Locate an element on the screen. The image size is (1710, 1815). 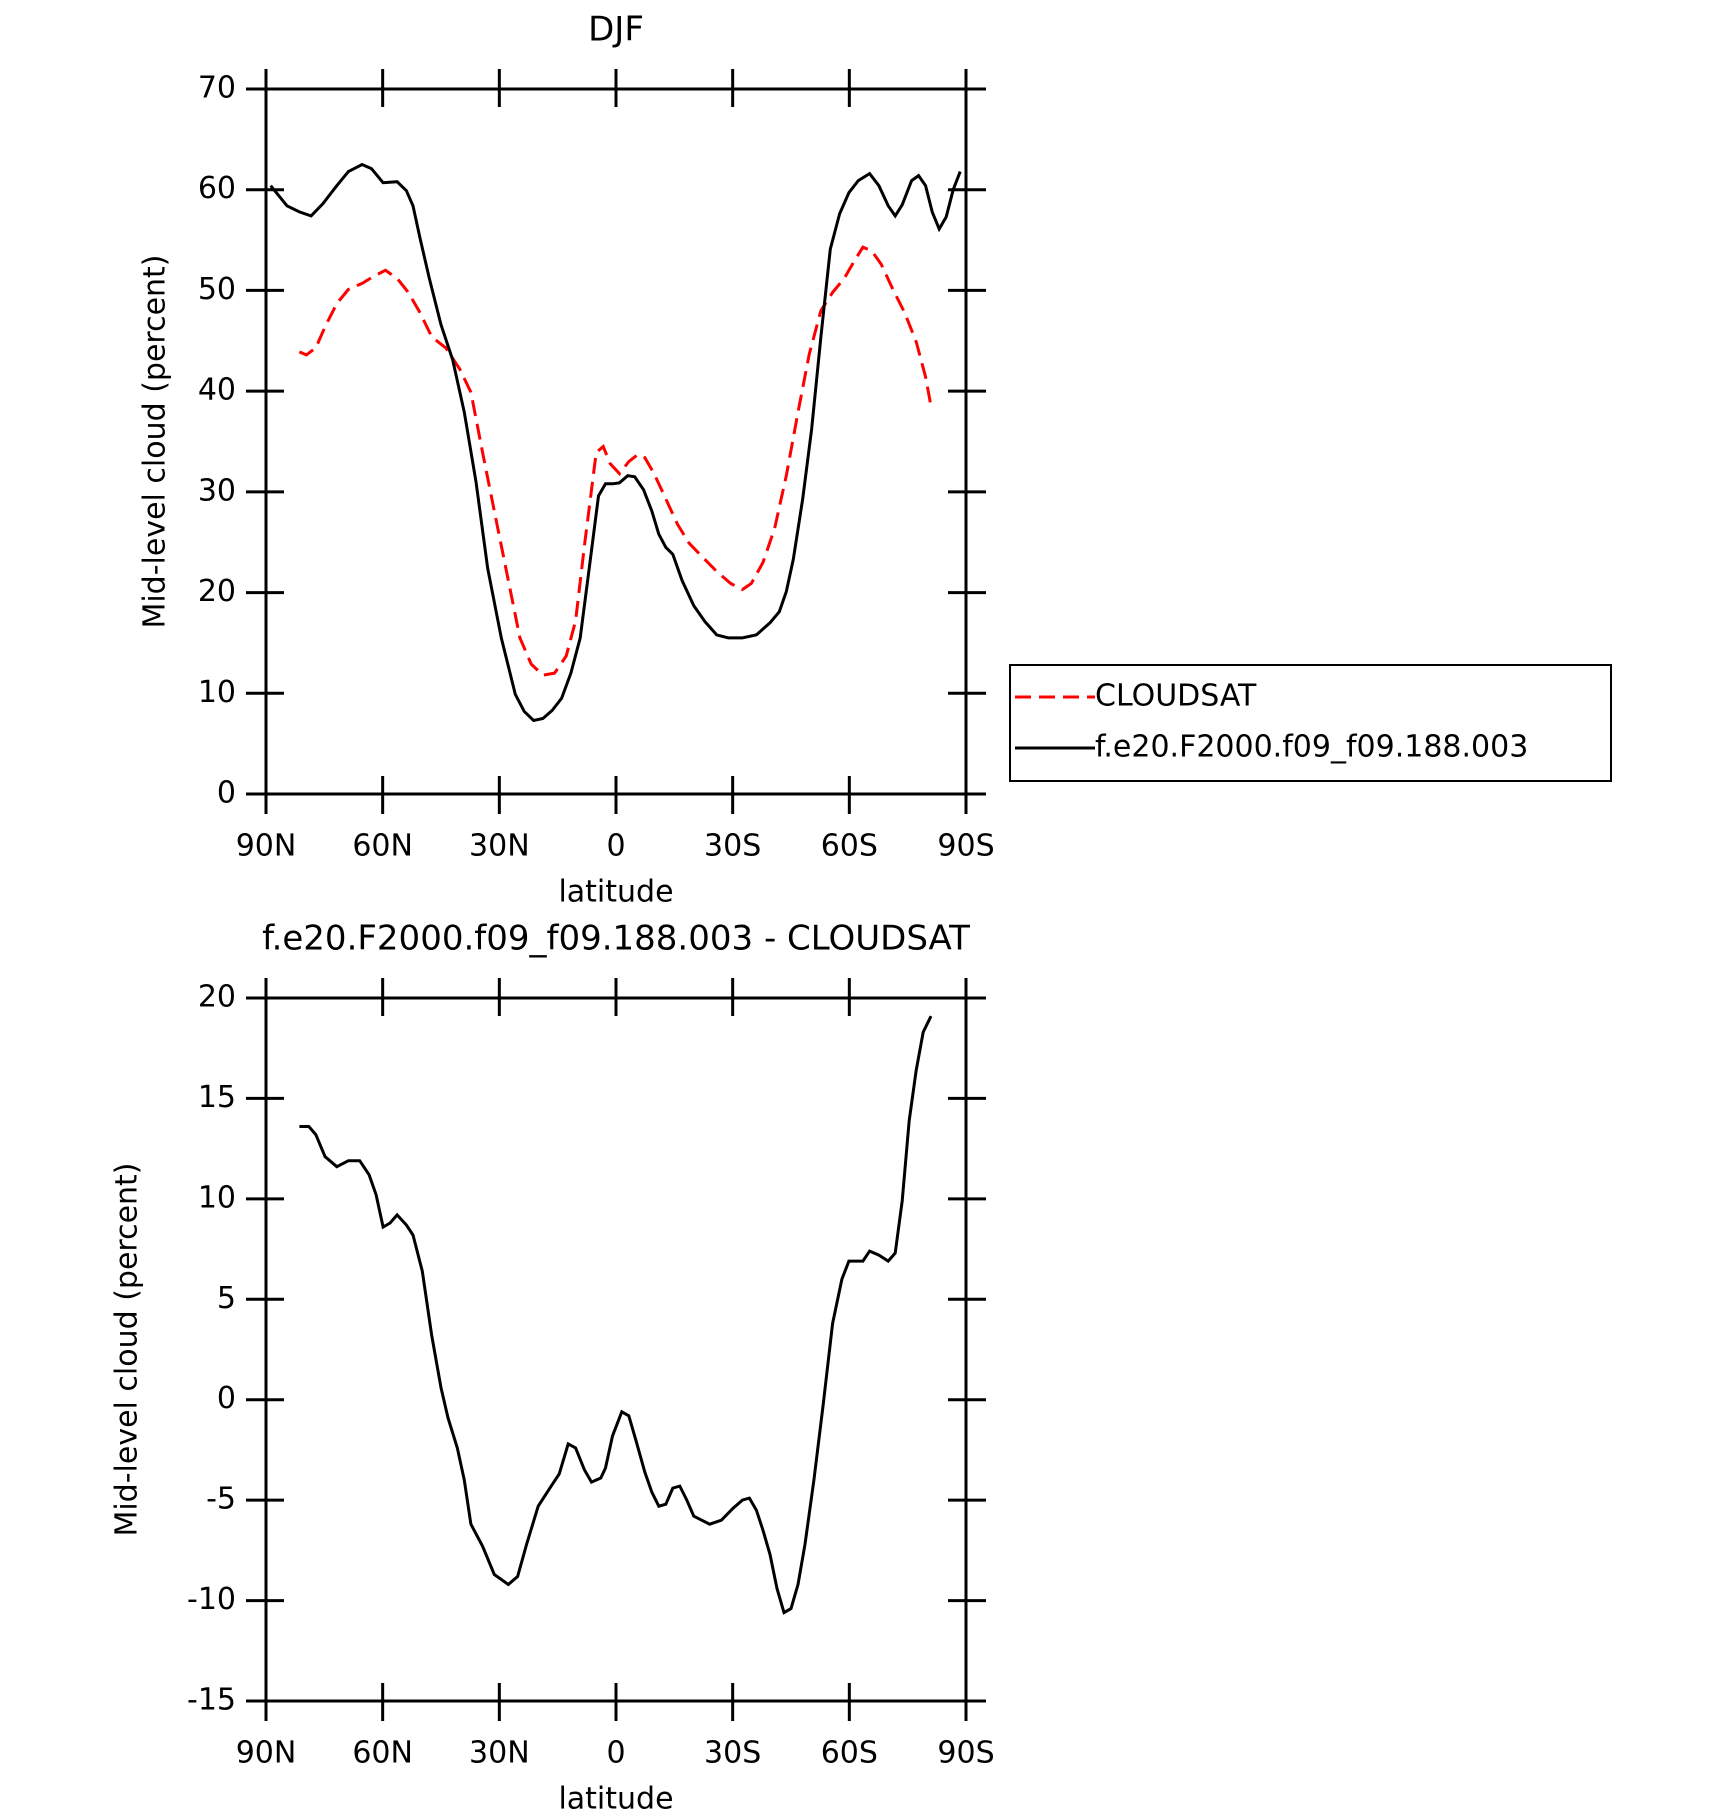
y-tick-label: 60 is located at coordinates (217, 188).